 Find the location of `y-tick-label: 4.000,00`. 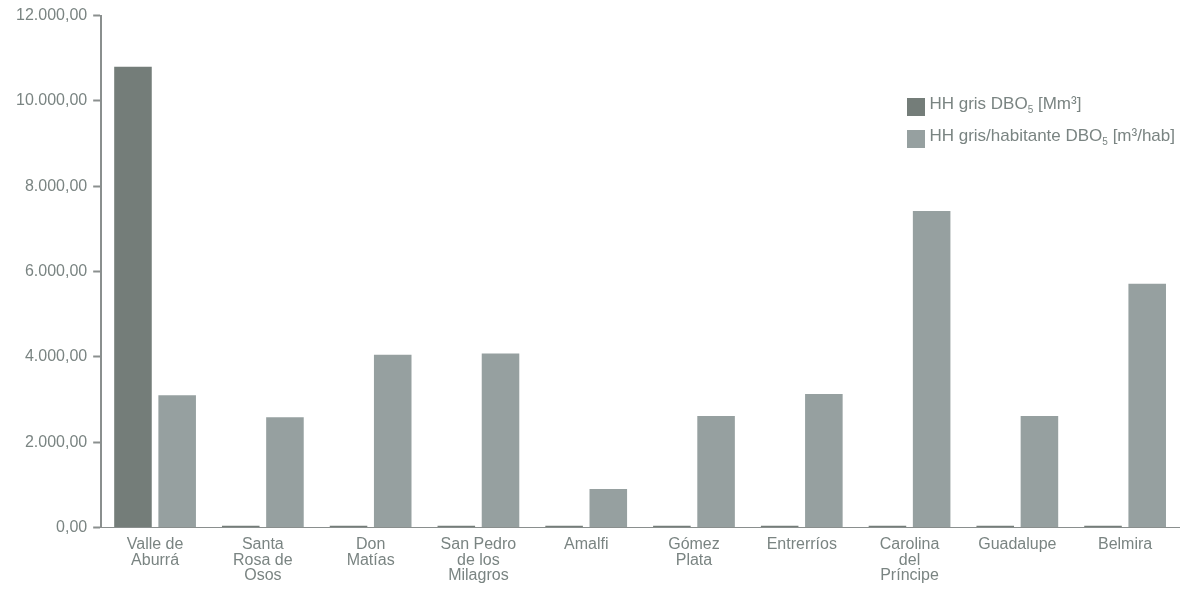

y-tick-label: 4.000,00 is located at coordinates (56, 356).